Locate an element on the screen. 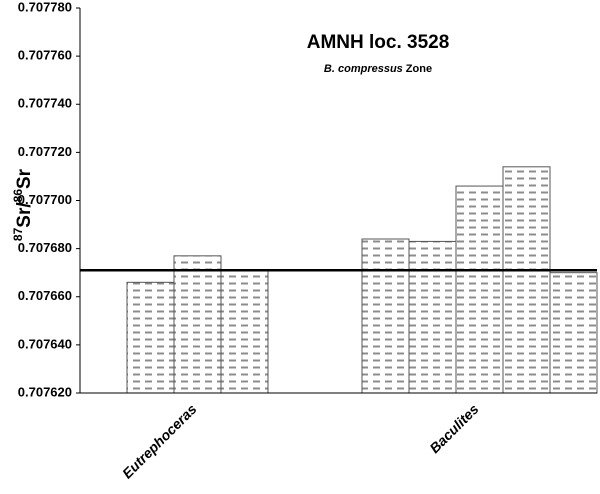 The height and width of the screenshot is (494, 600). y-tick-label: 0.707700 is located at coordinates (45, 199).